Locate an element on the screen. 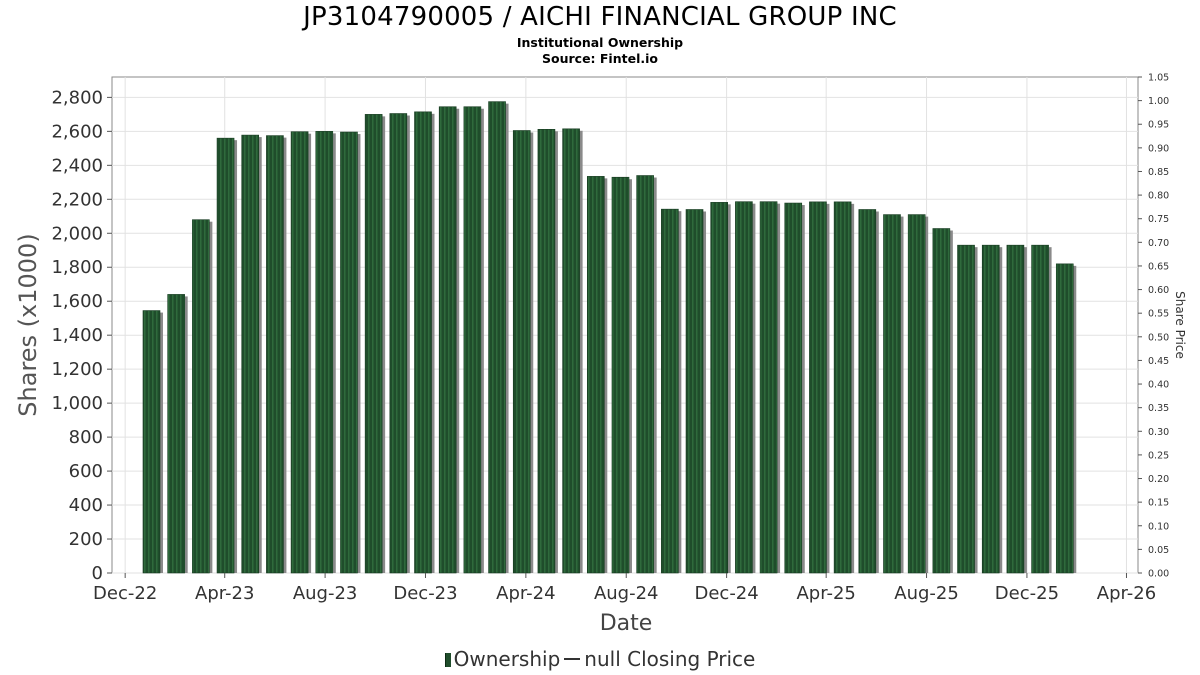 Image resolution: width=1200 pixels, height=675 pixels. y-tick-label: 1,000 is located at coordinates (77, 403).